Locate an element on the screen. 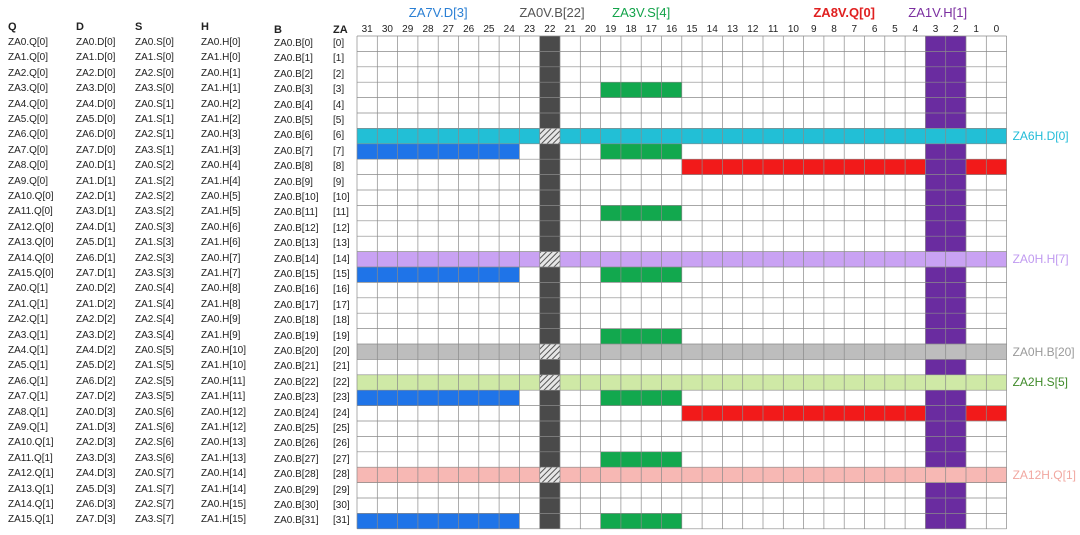 The width and height of the screenshot is (1080, 535). bit-number: 28 is located at coordinates (428, 29).